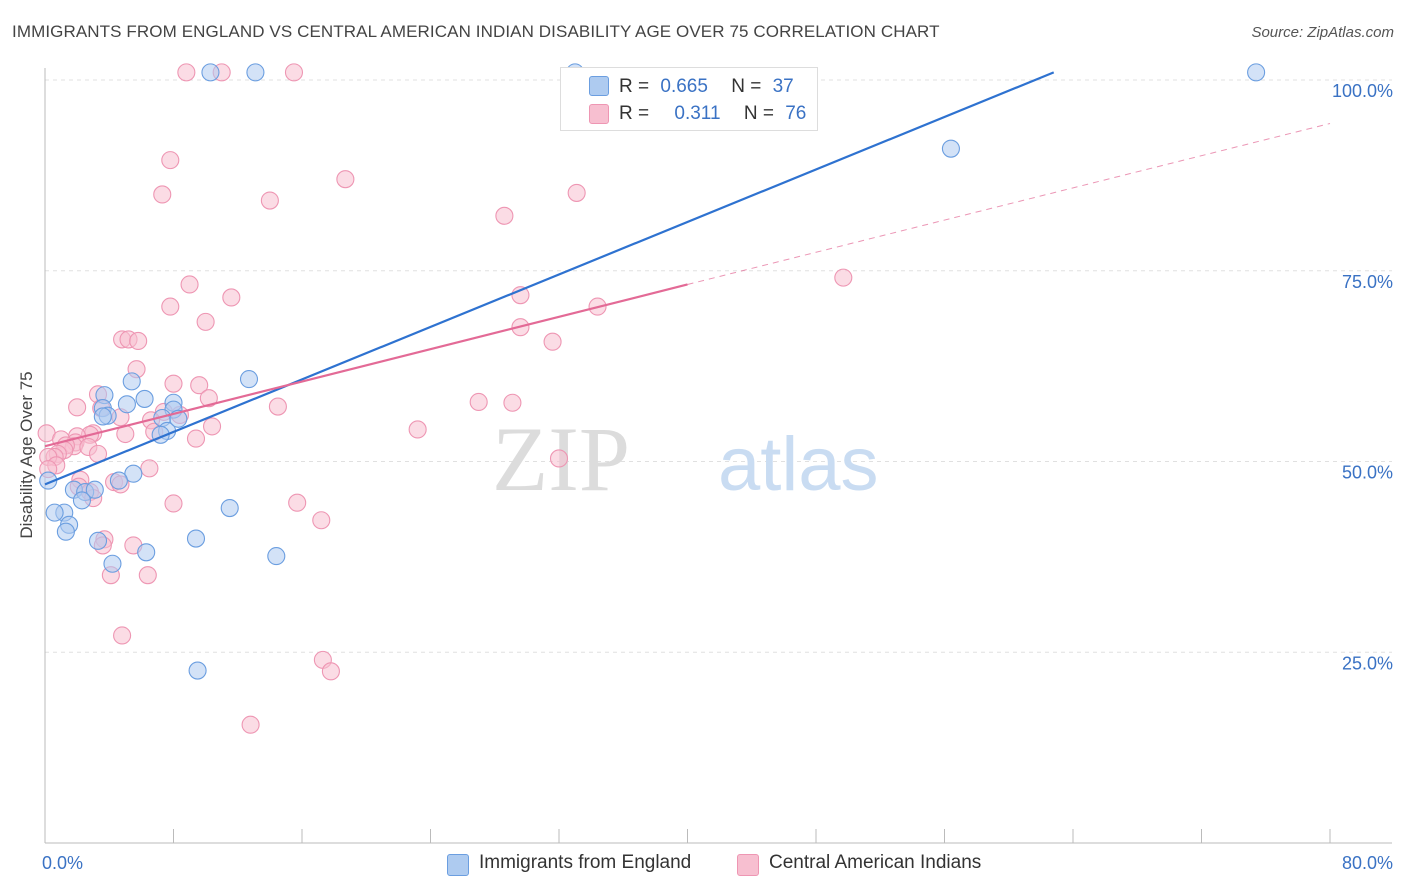 This screenshot has height=892, width=1406. Describe the element at coordinates (1009, 204) in the screenshot. I see `trendline-cai-extension` at that location.